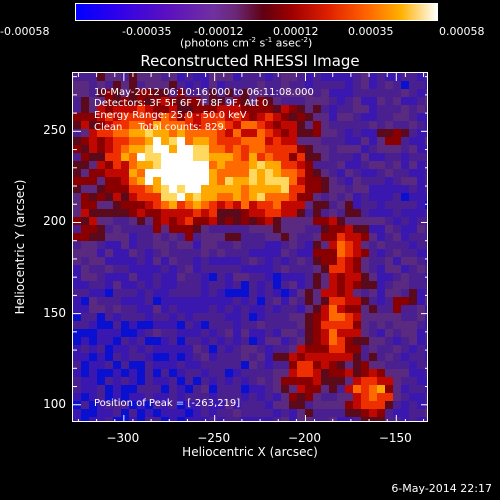  I want to click on y-tick-label-2: 200, so click(54, 221).